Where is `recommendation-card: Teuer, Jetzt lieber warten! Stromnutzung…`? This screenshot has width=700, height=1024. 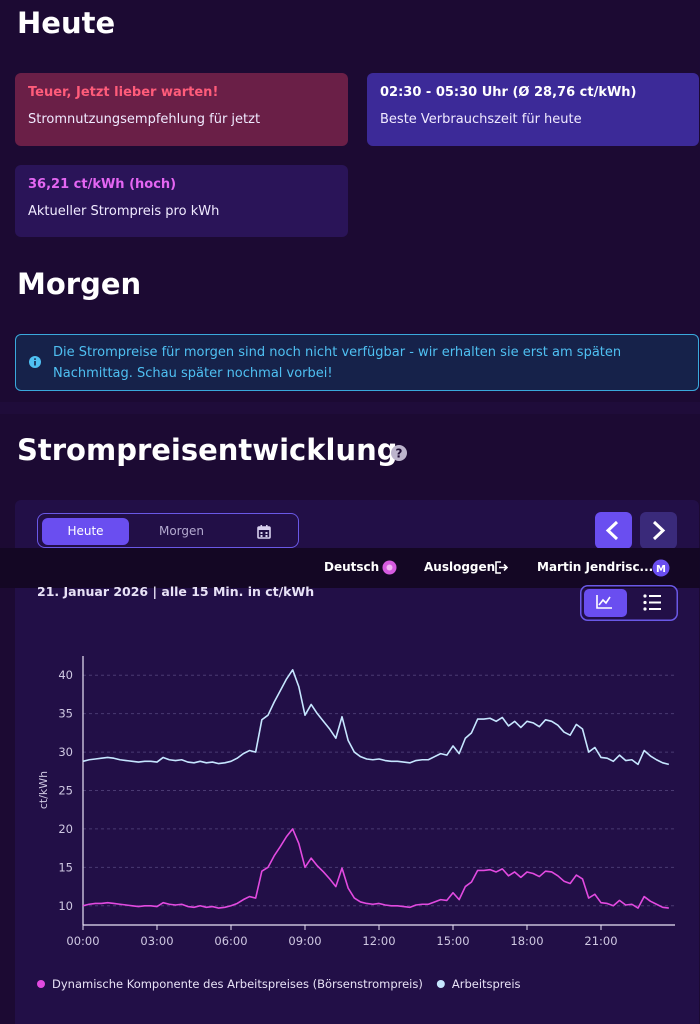 recommendation-card: Teuer, Jetzt lieber warten! Stromnutzung… is located at coordinates (181, 109).